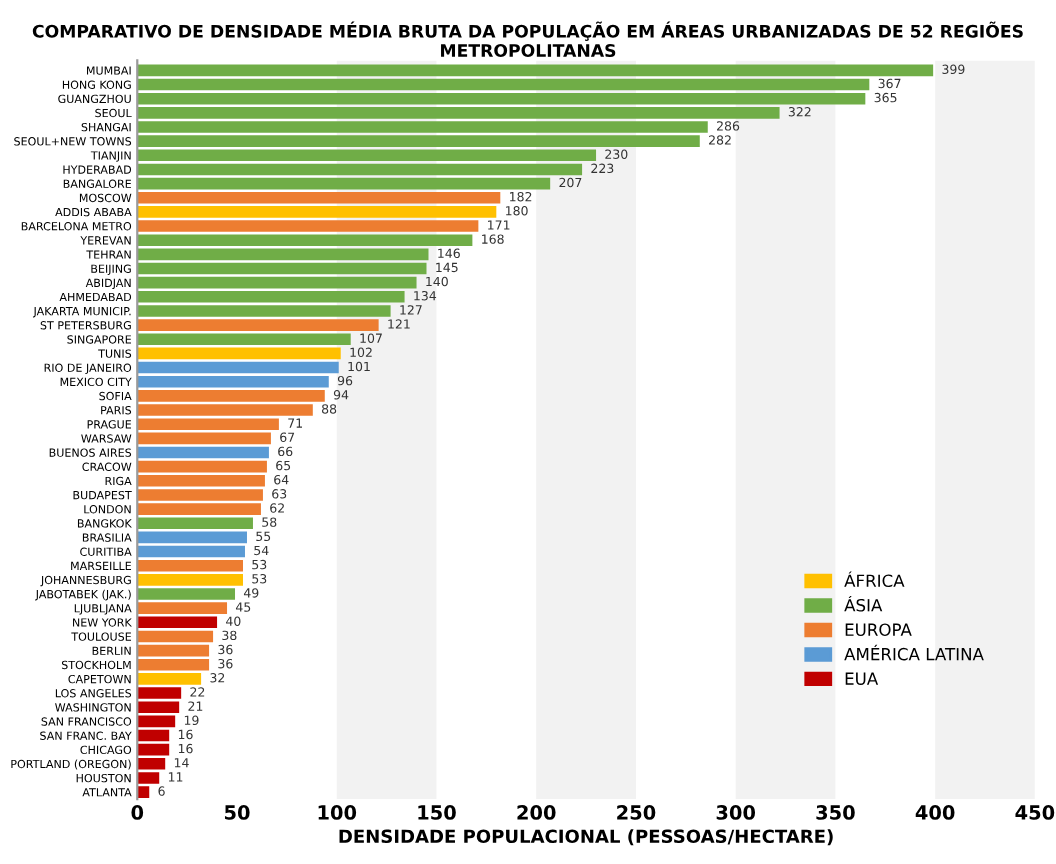  Describe the element at coordinates (935, 812) in the screenshot. I see `x-tick-label: 400` at that location.